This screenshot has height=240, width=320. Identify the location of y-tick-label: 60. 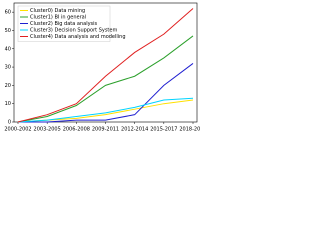
(8, 13).